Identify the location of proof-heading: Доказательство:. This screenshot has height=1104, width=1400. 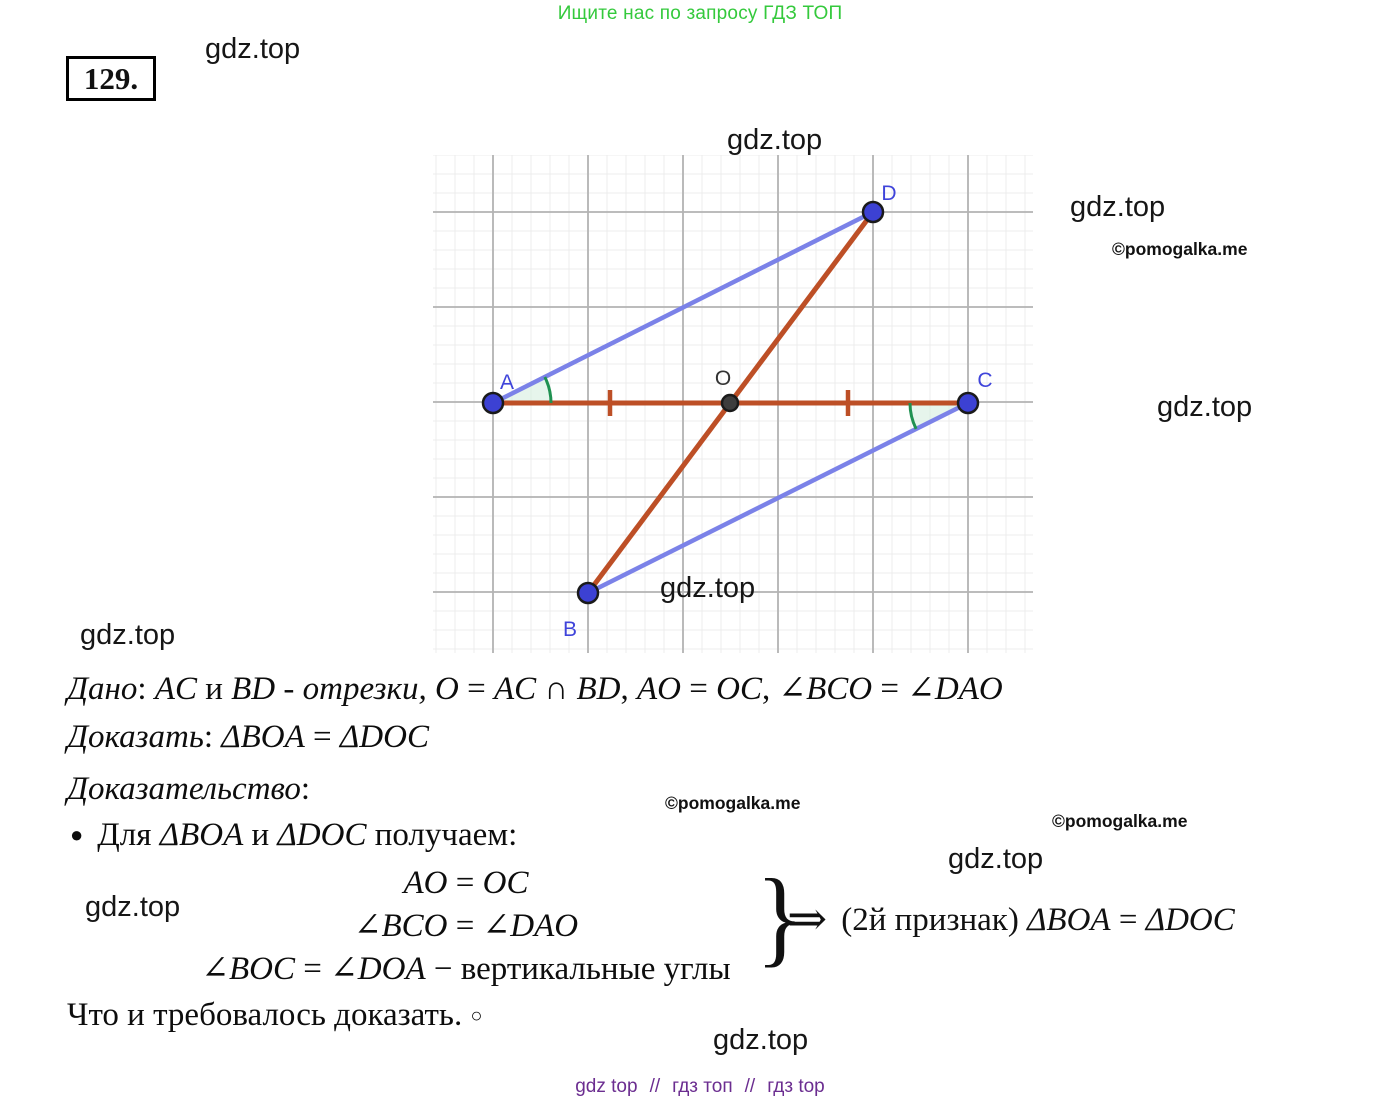
(188, 789).